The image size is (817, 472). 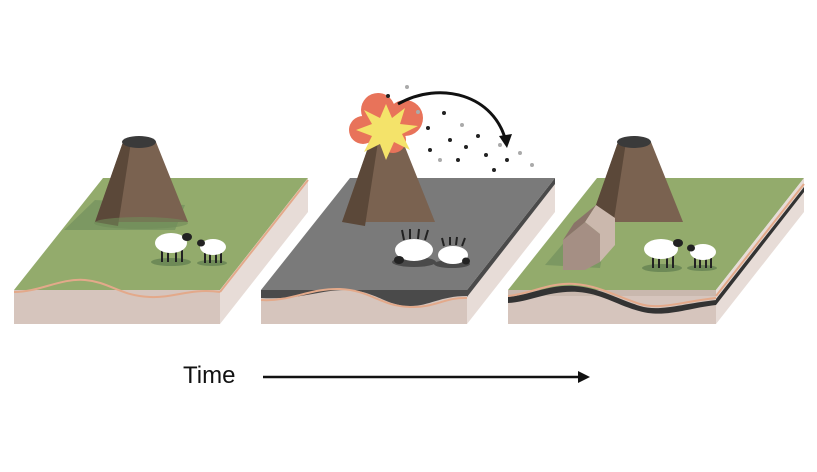 I want to click on time-label: Time, so click(x=209, y=375).